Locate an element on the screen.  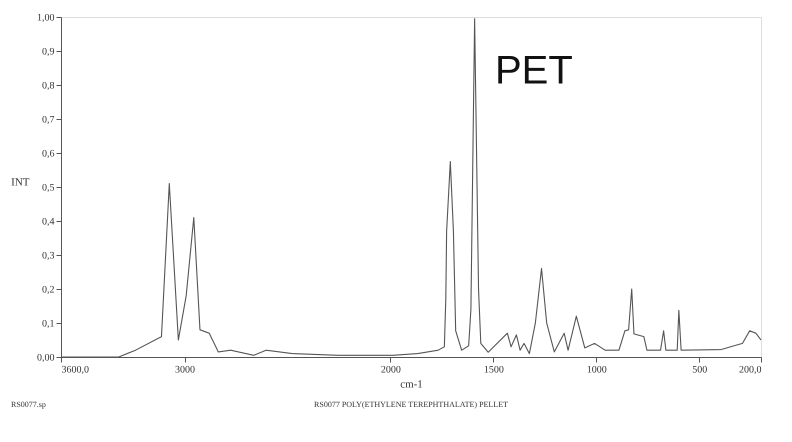
y-tick-label: 0,00 is located at coordinates (45, 358).